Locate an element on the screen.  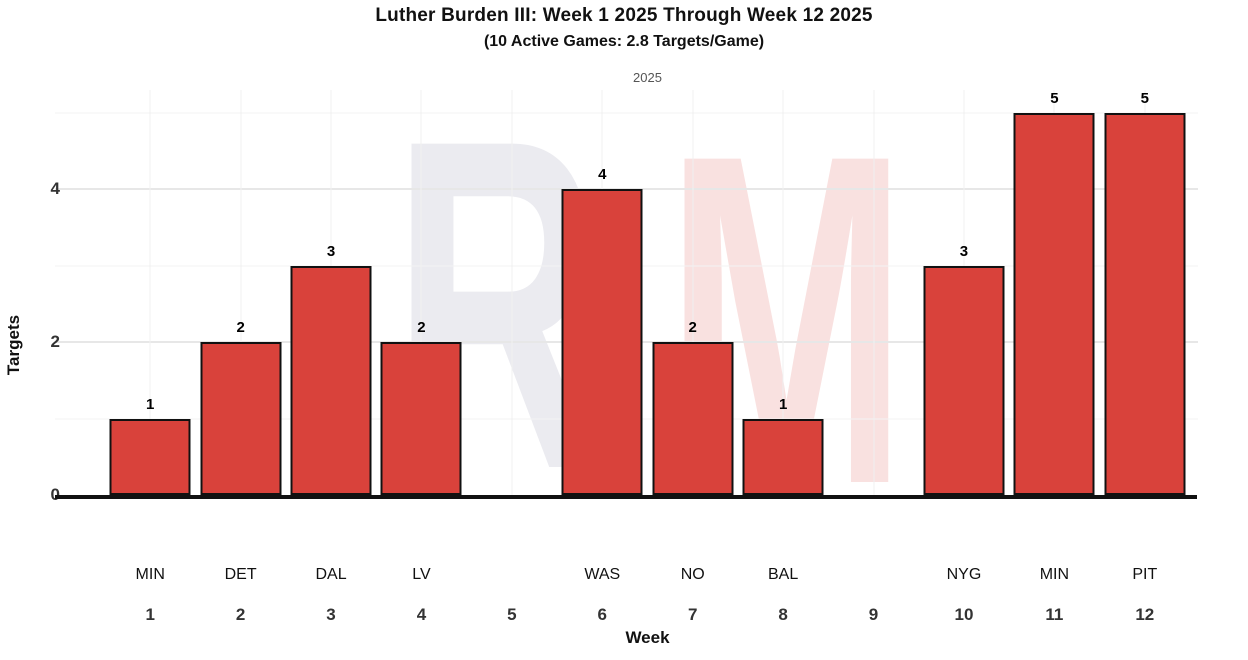
week-tick-label: 8 is located at coordinates (783, 614).